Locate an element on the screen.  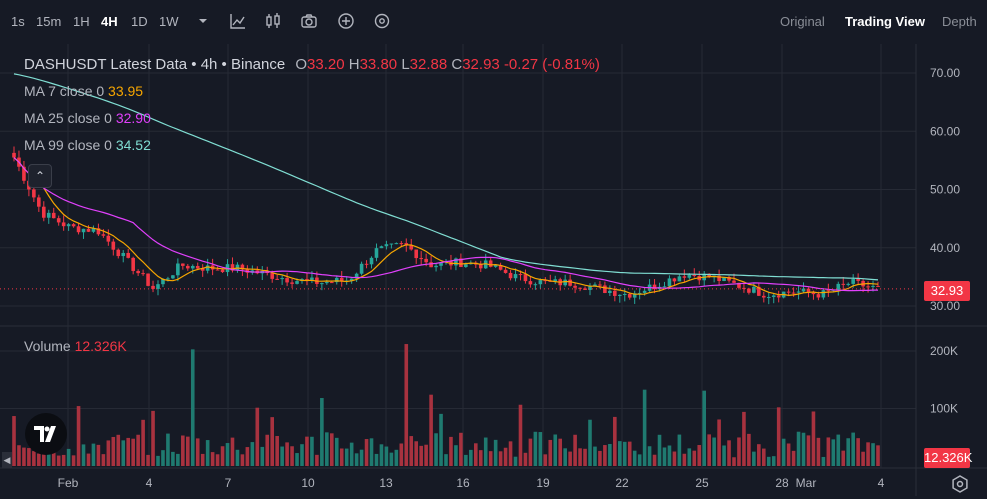
scroll-left-button: ◀ is located at coordinates (7, 460).